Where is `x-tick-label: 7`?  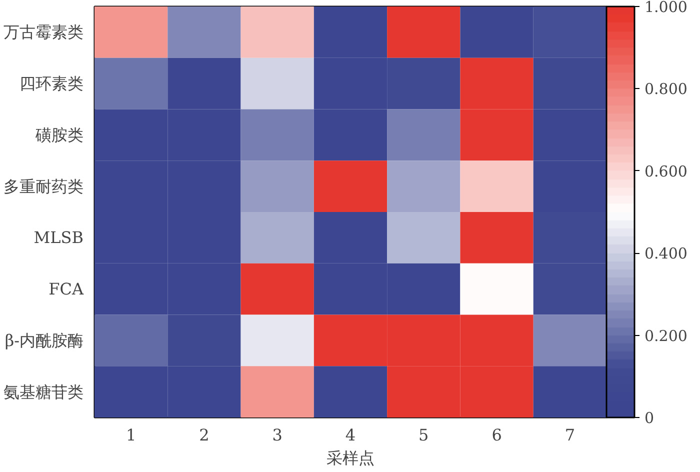 x-tick-label: 7 is located at coordinates (570, 435).